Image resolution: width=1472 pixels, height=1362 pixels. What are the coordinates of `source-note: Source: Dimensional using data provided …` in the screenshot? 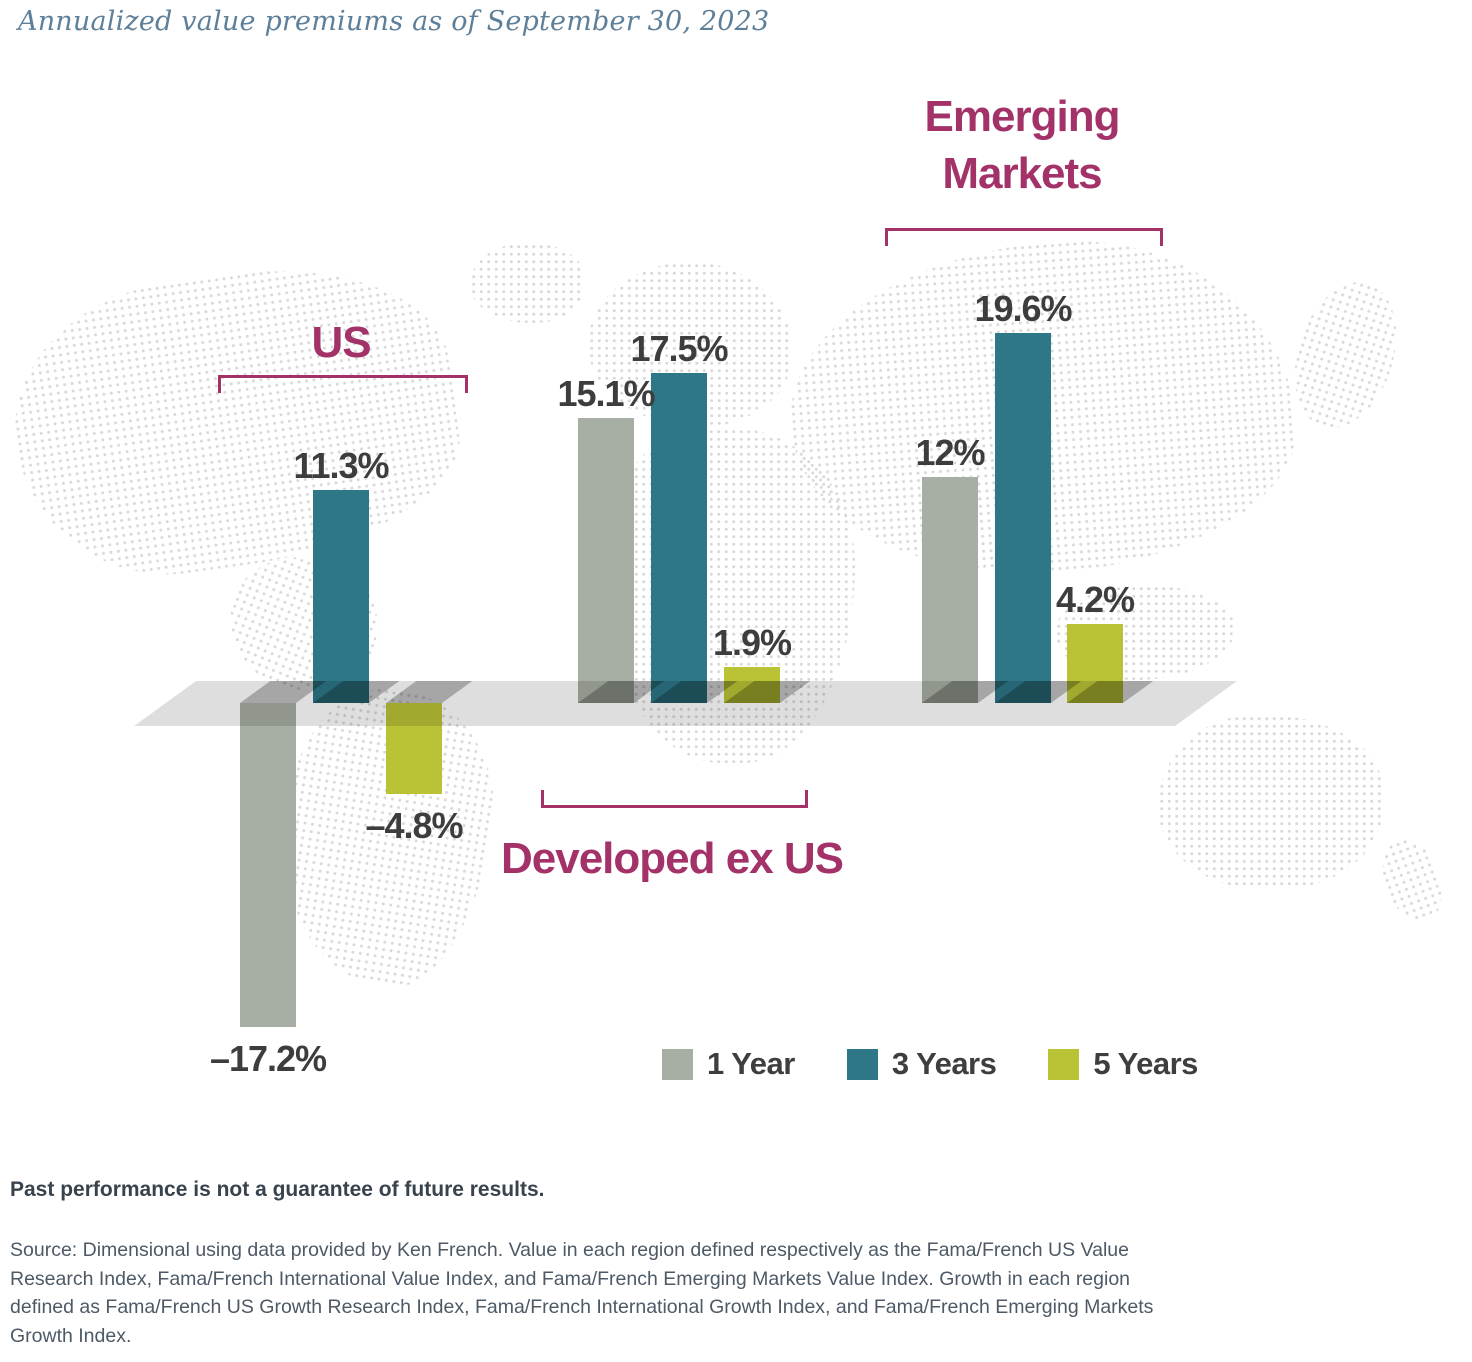 It's located at (737, 1293).